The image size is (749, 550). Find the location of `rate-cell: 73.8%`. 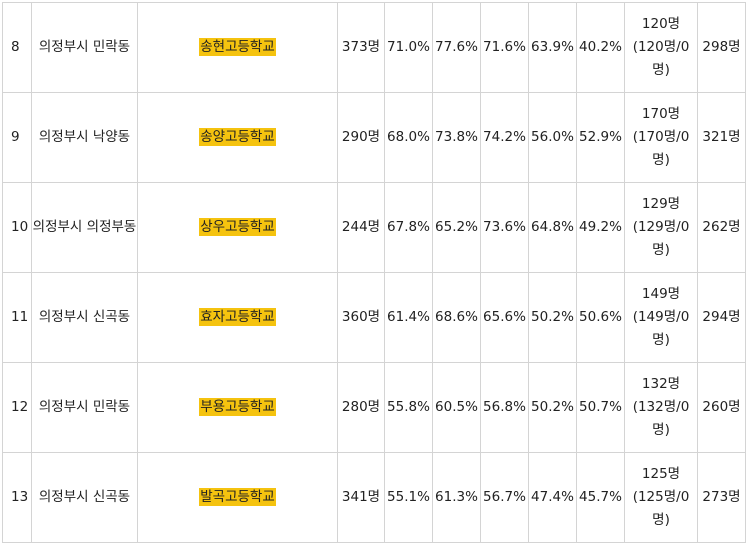

rate-cell: 73.8% is located at coordinates (456, 137).